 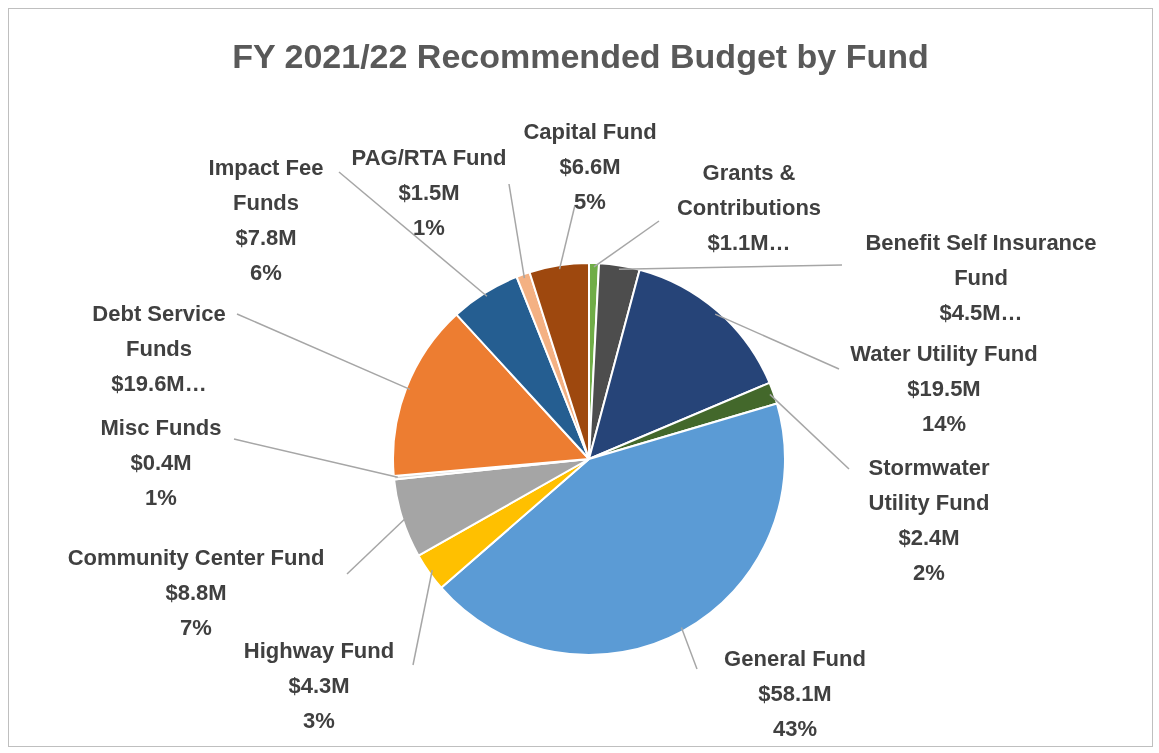 What do you see at coordinates (944, 389) in the screenshot?
I see `data-label: $19.5M` at bounding box center [944, 389].